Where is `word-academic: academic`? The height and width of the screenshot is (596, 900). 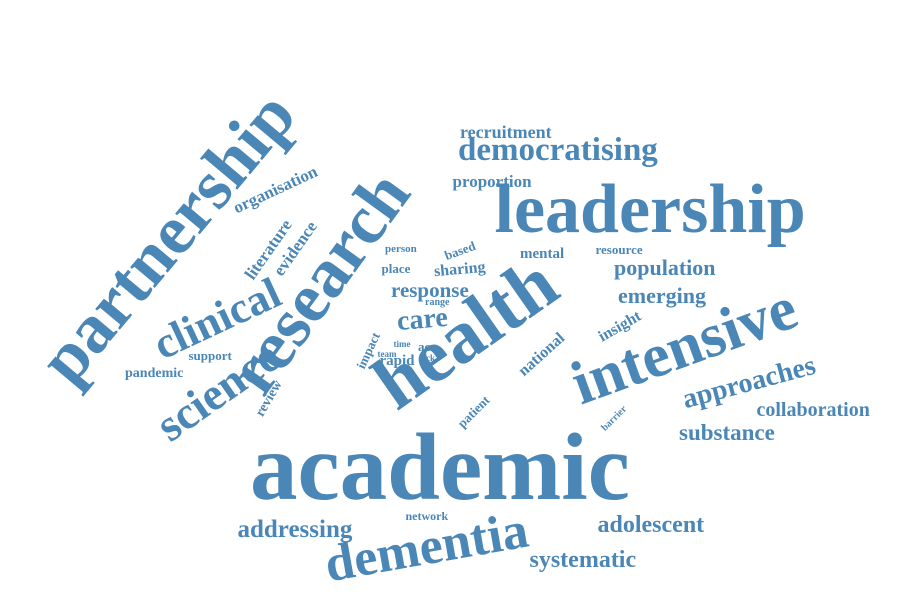 word-academic: academic is located at coordinates (440, 466).